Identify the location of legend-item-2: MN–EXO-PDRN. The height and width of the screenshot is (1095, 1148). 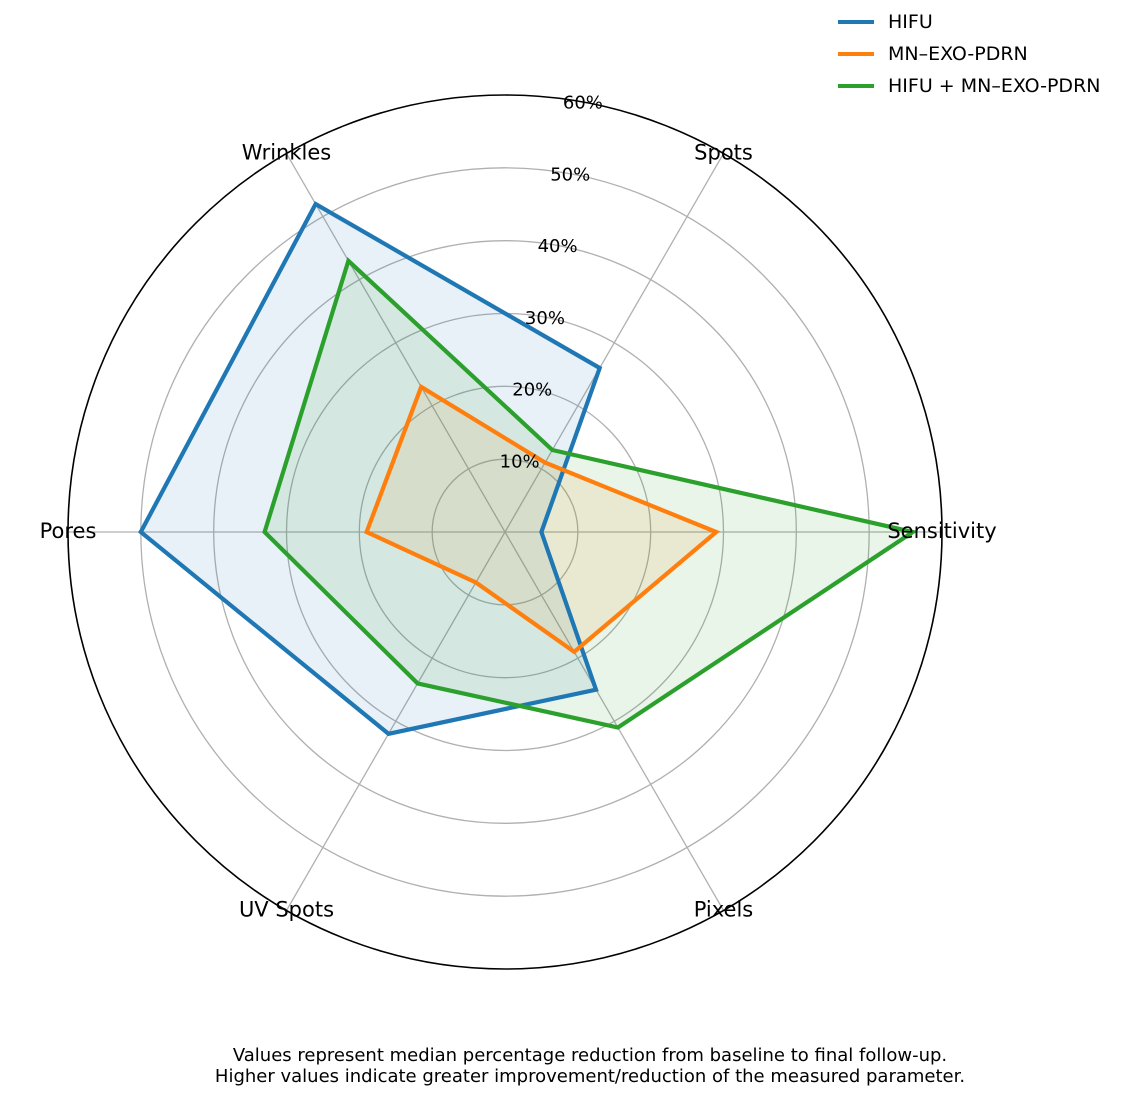
(969, 54).